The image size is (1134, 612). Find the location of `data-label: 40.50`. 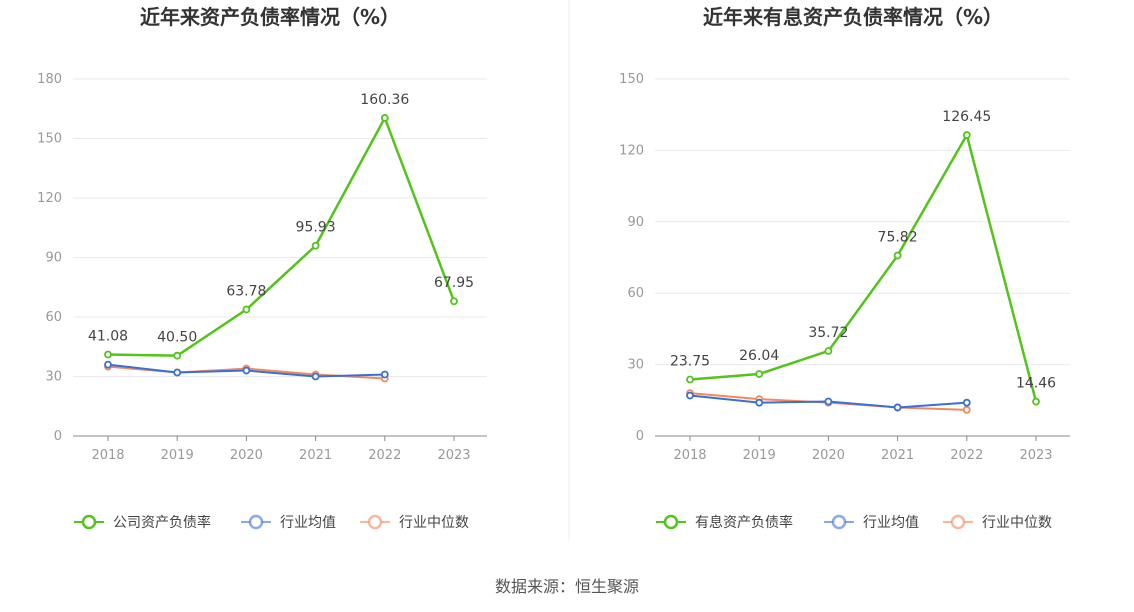

data-label: 40.50 is located at coordinates (177, 338).